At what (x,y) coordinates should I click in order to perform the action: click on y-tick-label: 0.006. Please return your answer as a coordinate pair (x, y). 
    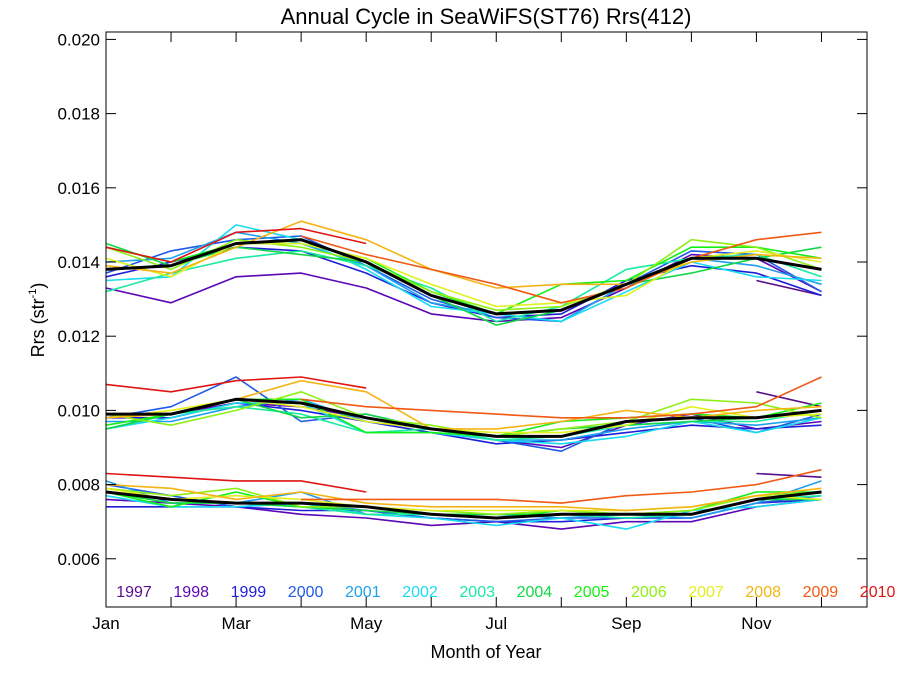
    Looking at the image, I should click on (78, 559).